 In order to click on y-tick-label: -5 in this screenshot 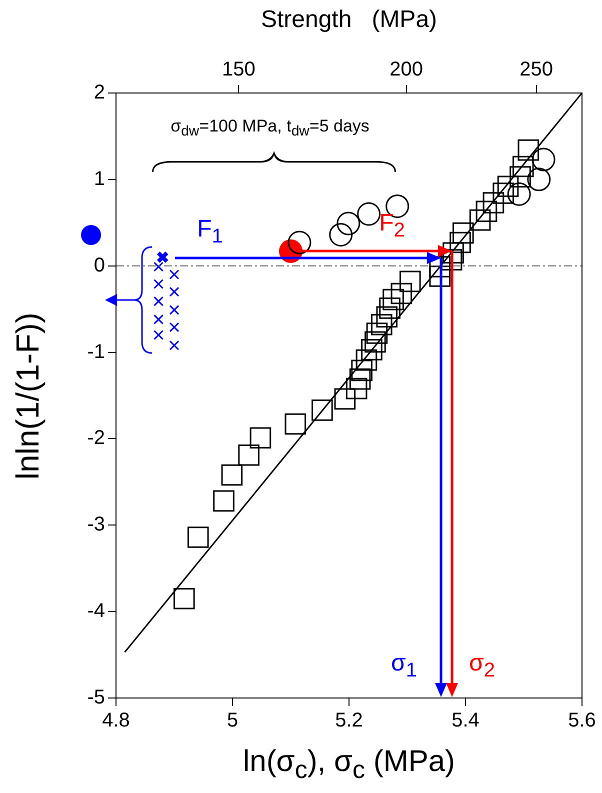, I will do `click(96, 697)`.